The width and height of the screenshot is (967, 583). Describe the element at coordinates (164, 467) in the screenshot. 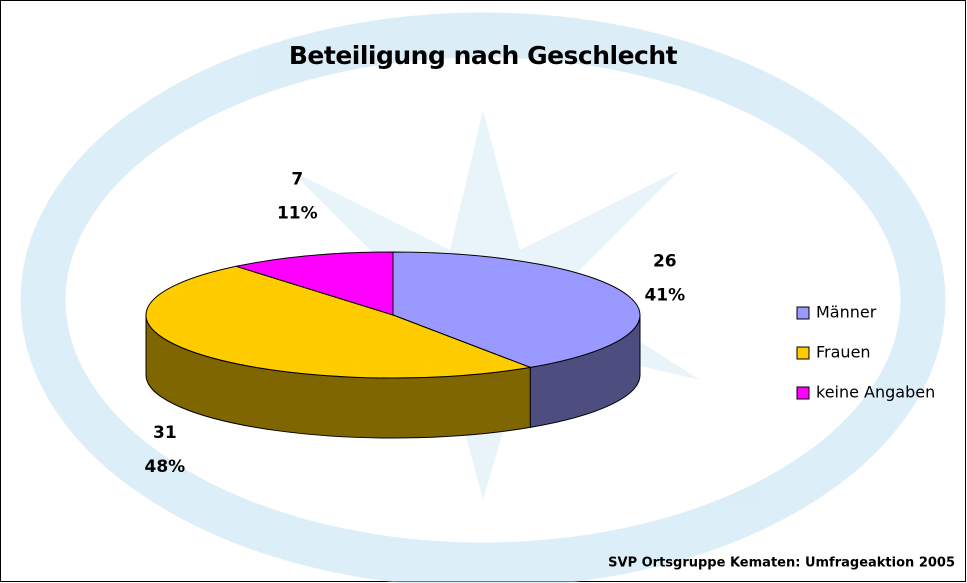

I see `percent-label: 48%` at that location.